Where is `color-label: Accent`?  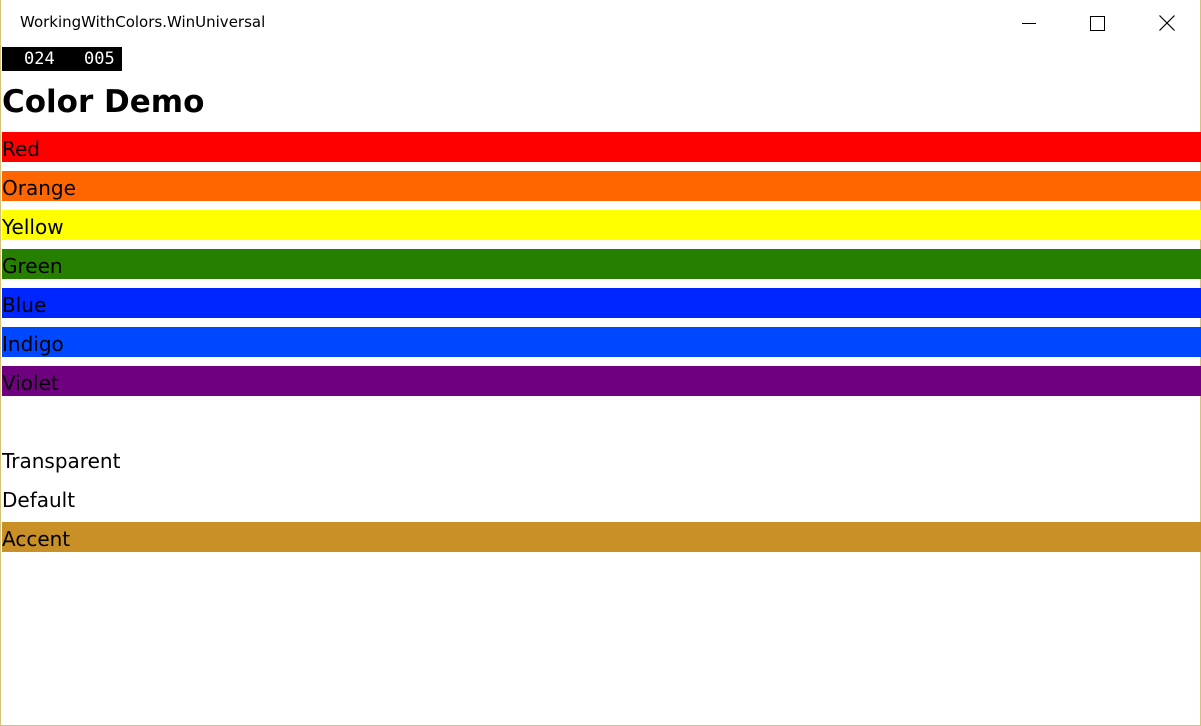 color-label: Accent is located at coordinates (36, 539).